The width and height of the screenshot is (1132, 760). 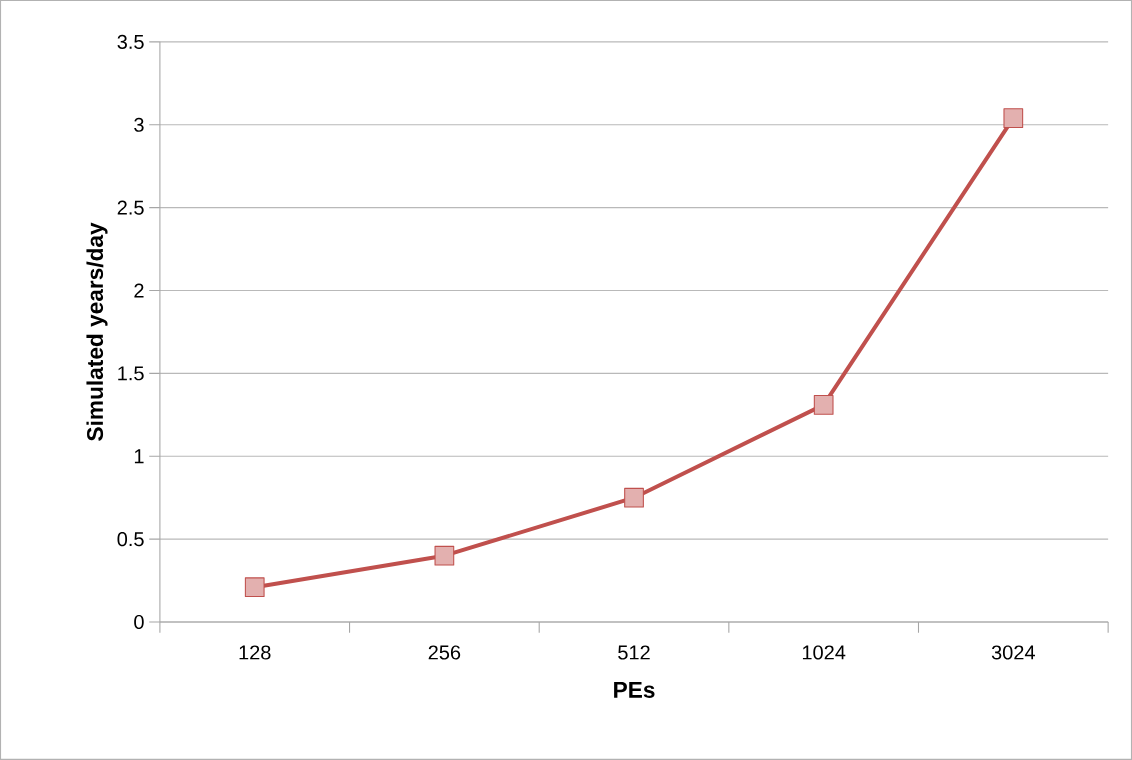 What do you see at coordinates (130, 41) in the screenshot?
I see `y-tick-label: 3.5` at bounding box center [130, 41].